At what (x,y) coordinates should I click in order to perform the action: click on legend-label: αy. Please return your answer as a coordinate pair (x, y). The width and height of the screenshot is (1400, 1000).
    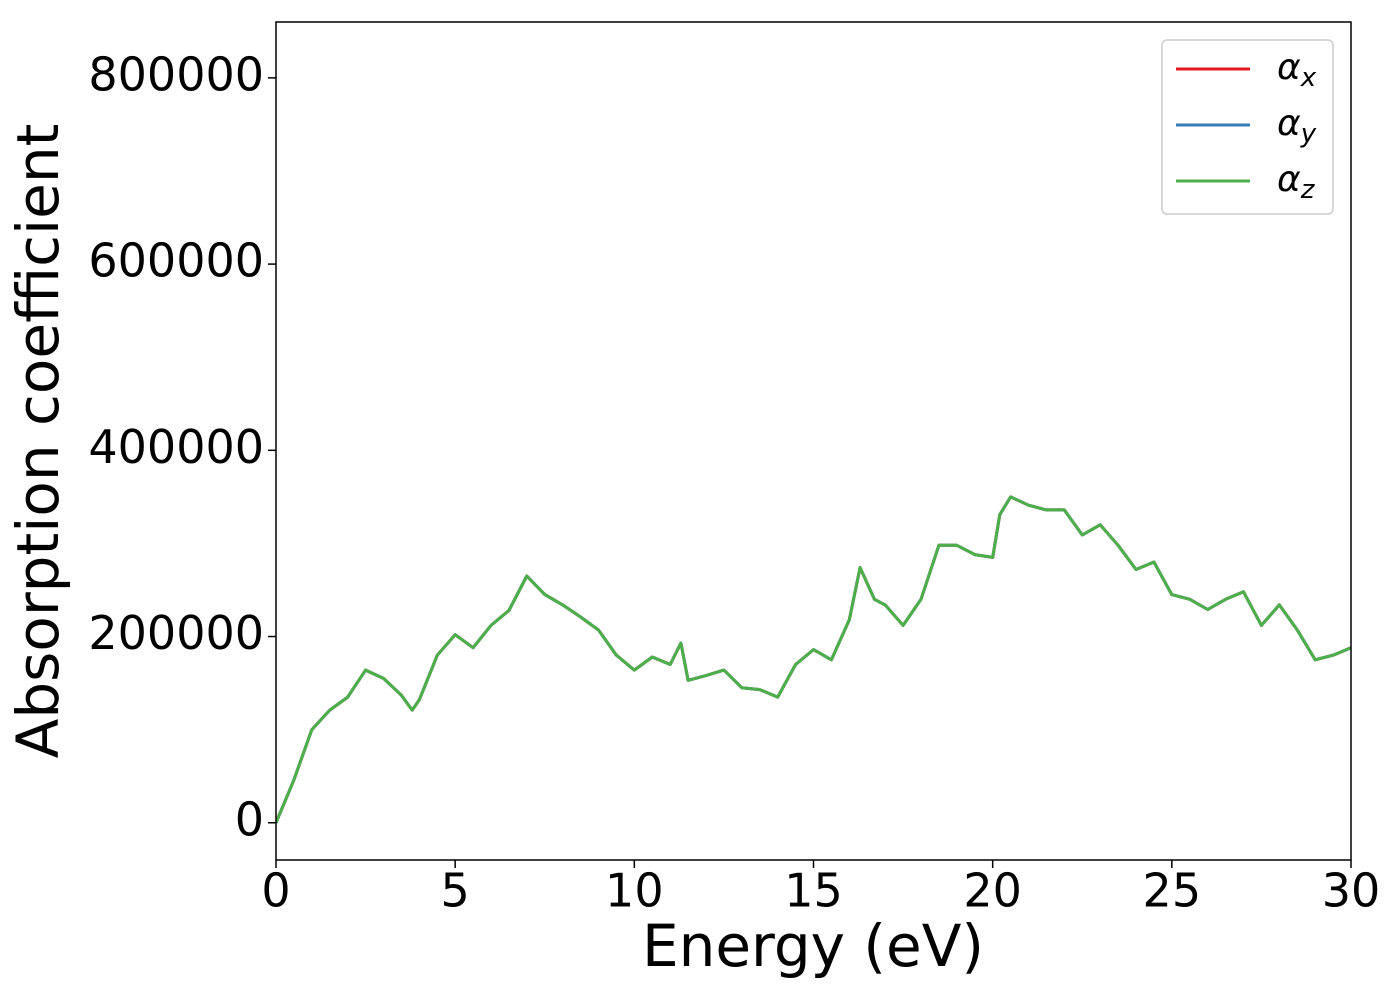
    Looking at the image, I should click on (1297, 126).